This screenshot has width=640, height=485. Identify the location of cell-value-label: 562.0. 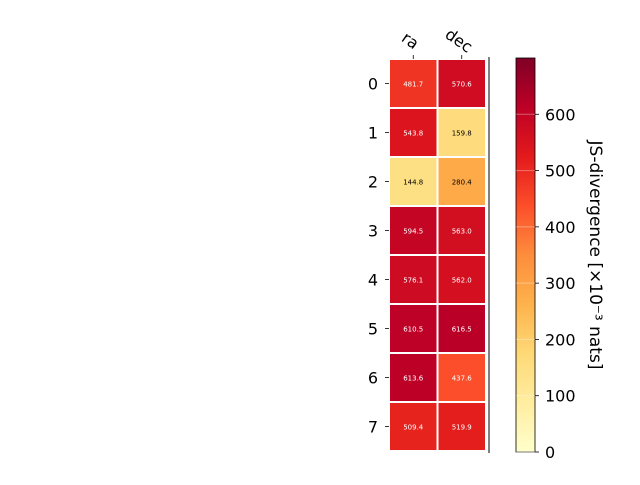
(462, 281).